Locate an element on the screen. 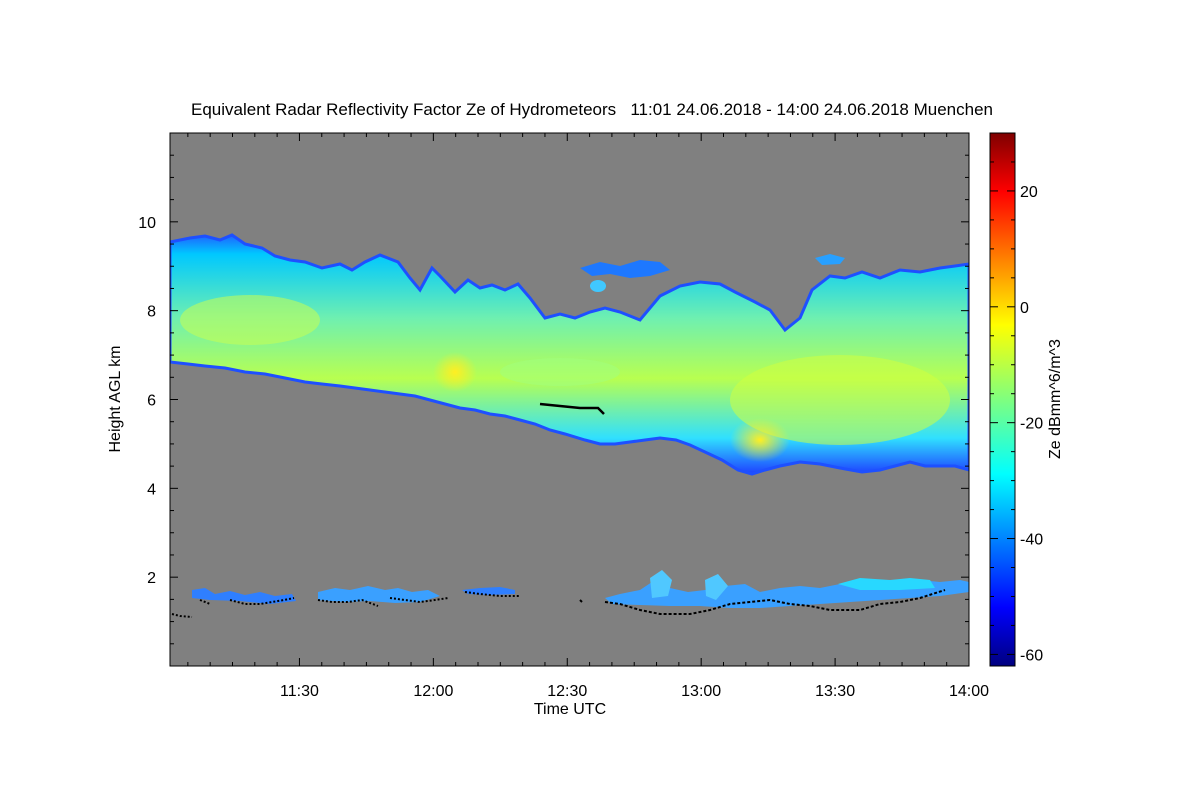 The image size is (1200, 800). x-tick-label: 11:30 is located at coordinates (299, 691).